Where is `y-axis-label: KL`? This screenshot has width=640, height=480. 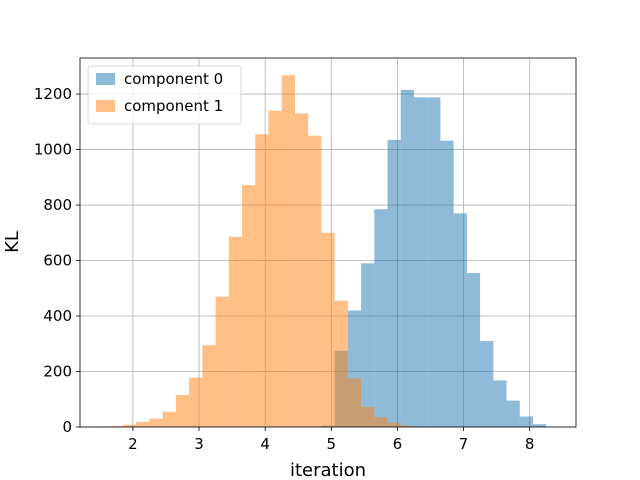 y-axis-label: KL is located at coordinates (12, 242).